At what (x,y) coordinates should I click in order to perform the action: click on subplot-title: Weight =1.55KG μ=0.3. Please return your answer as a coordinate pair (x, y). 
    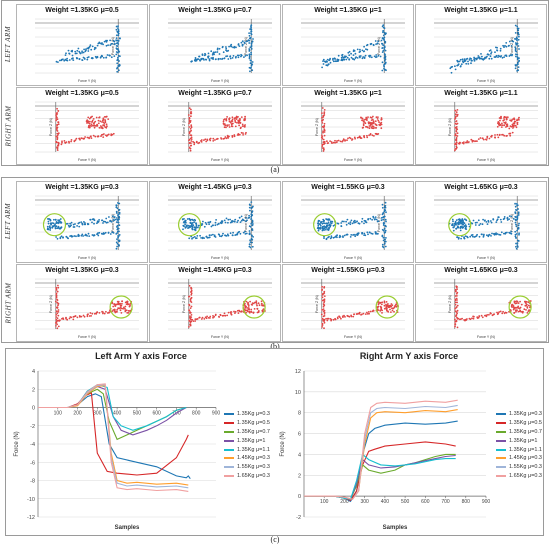
    Looking at the image, I should click on (348, 187).